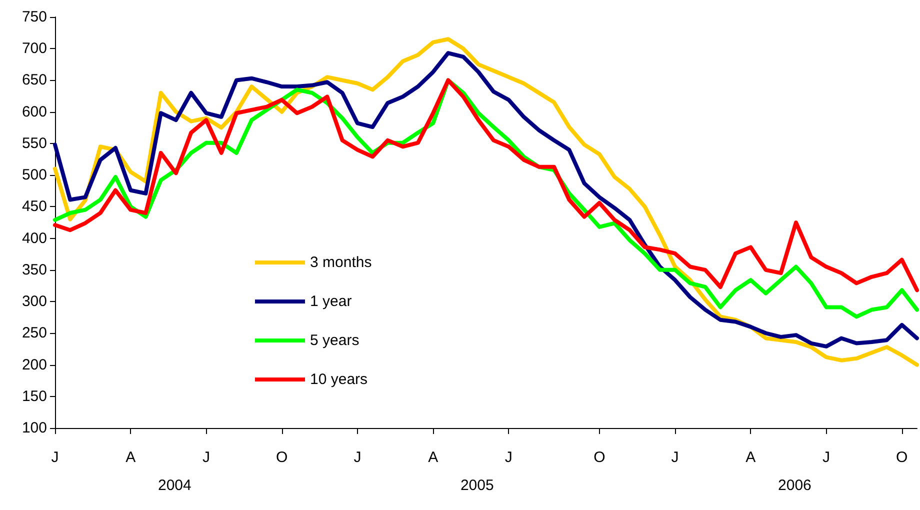  What do you see at coordinates (34, 365) in the screenshot?
I see `y-tick-label: 200` at bounding box center [34, 365].